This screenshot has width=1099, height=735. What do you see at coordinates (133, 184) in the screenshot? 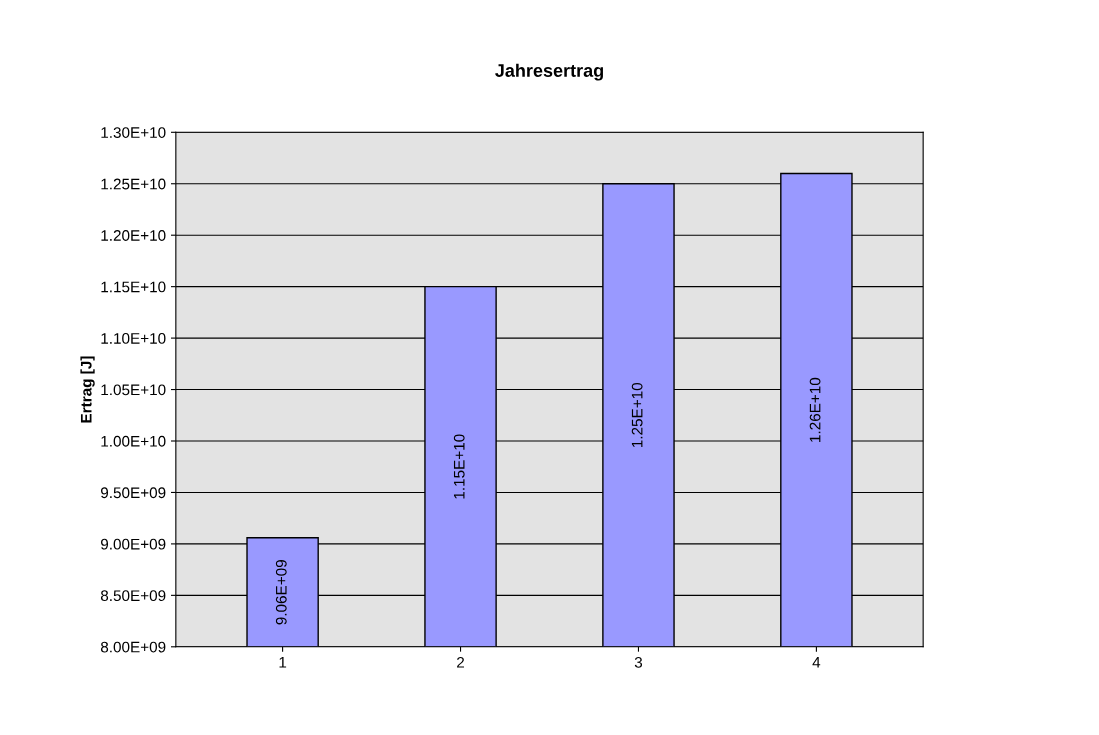
I see `y-tick-label: 1.25E+10` at bounding box center [133, 184].